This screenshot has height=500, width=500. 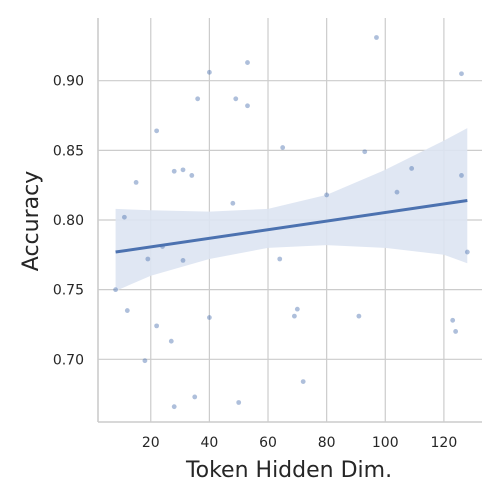 What do you see at coordinates (31, 221) in the screenshot?
I see `y-axis-label: Accuracy` at bounding box center [31, 221].